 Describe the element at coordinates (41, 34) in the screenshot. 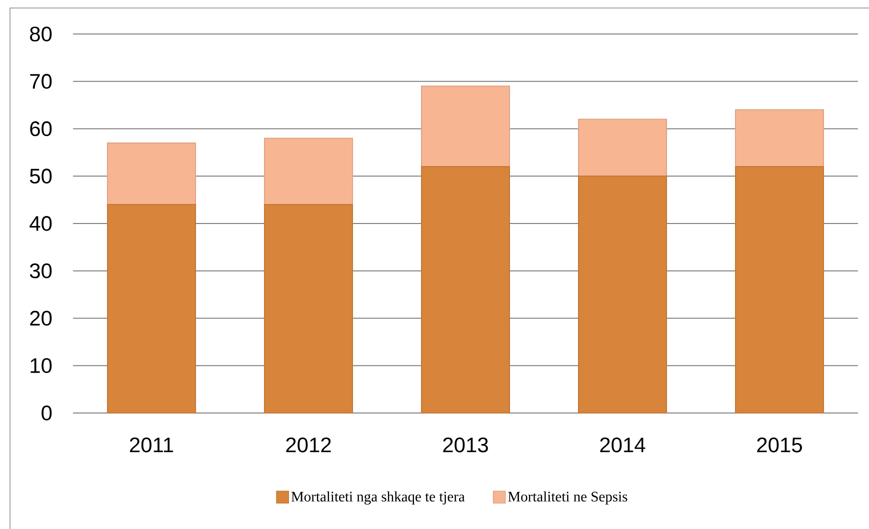

I see `y-tick-label: 80` at that location.